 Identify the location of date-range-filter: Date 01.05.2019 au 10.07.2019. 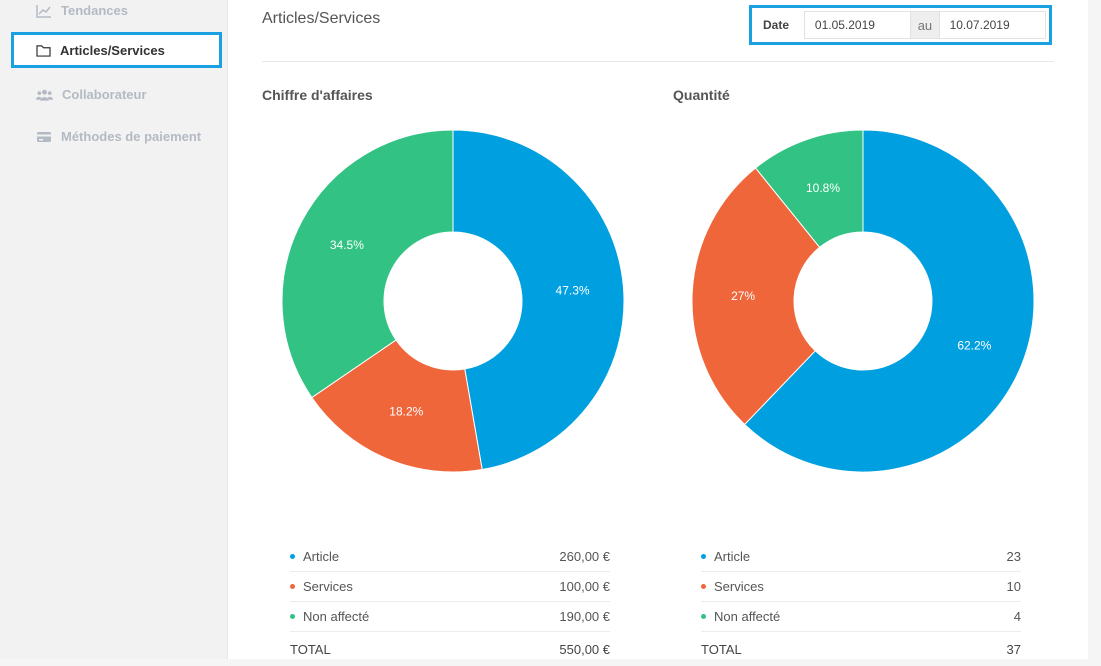
(900, 25).